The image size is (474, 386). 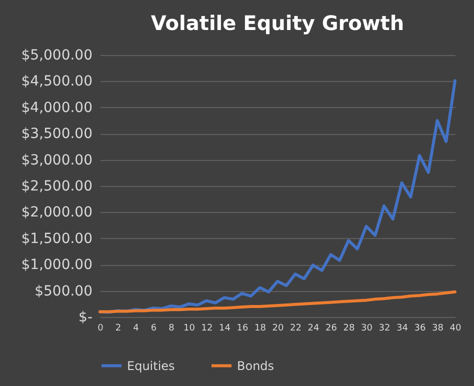 What do you see at coordinates (56, 186) in the screenshot?
I see `y-tick-label: $2,500.00` at bounding box center [56, 186].